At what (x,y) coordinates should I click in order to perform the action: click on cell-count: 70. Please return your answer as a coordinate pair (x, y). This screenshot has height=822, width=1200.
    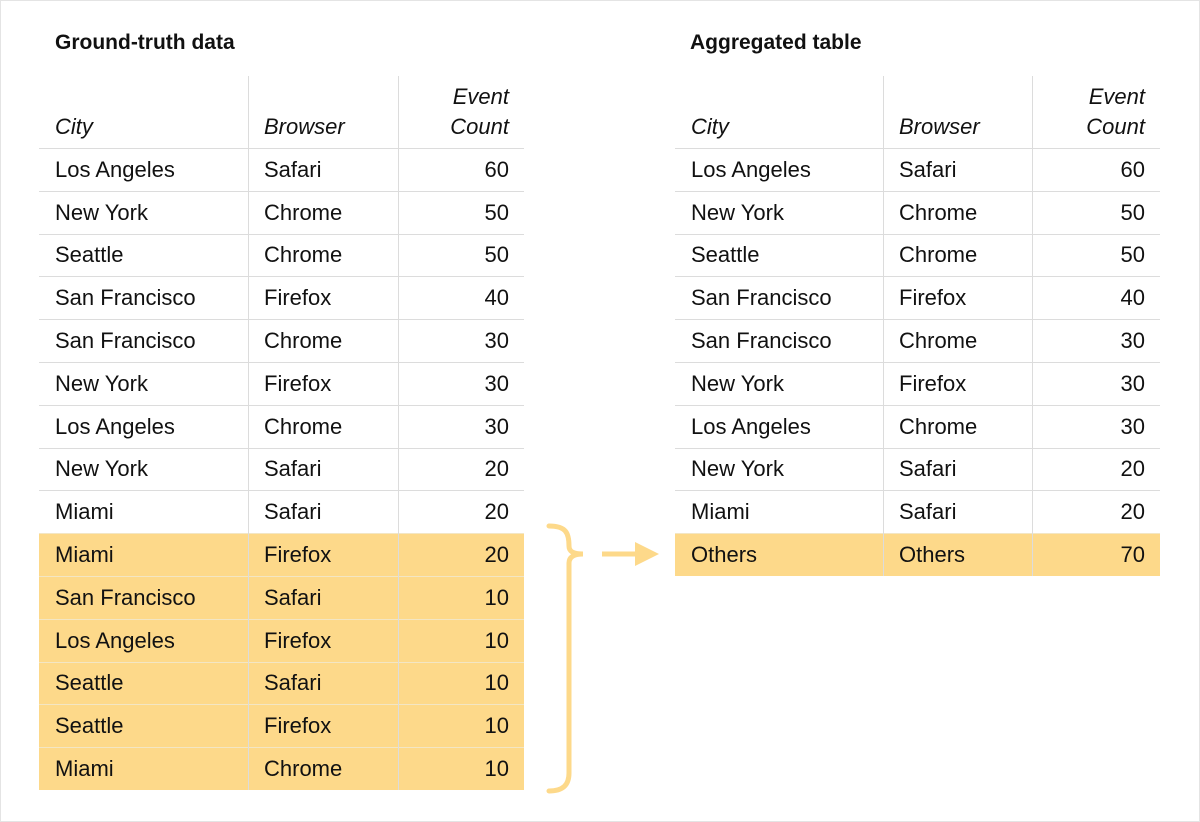
    Looking at the image, I should click on (1132, 555).